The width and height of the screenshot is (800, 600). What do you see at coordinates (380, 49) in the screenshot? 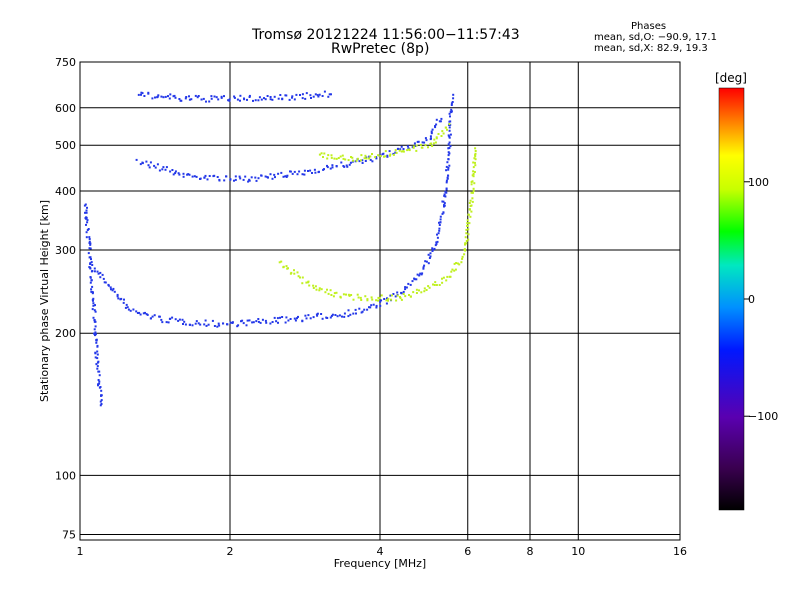
I see `chart-subtitle: RwPretec (8p)` at bounding box center [380, 49].